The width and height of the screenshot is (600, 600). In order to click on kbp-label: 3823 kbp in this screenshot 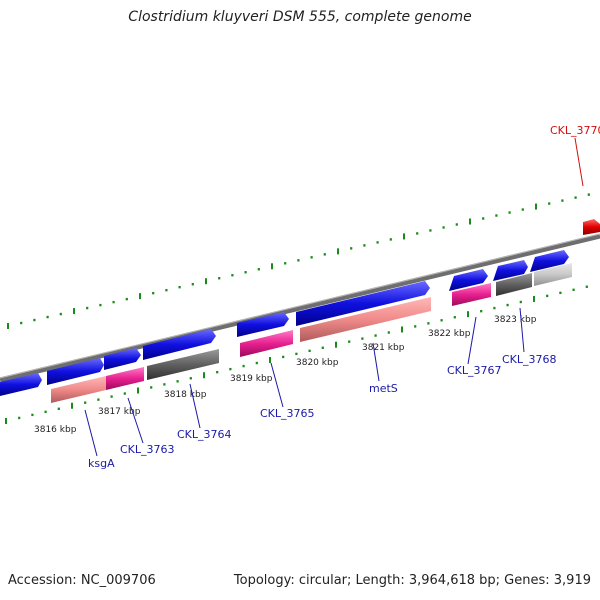, I will do `click(515, 320)`.